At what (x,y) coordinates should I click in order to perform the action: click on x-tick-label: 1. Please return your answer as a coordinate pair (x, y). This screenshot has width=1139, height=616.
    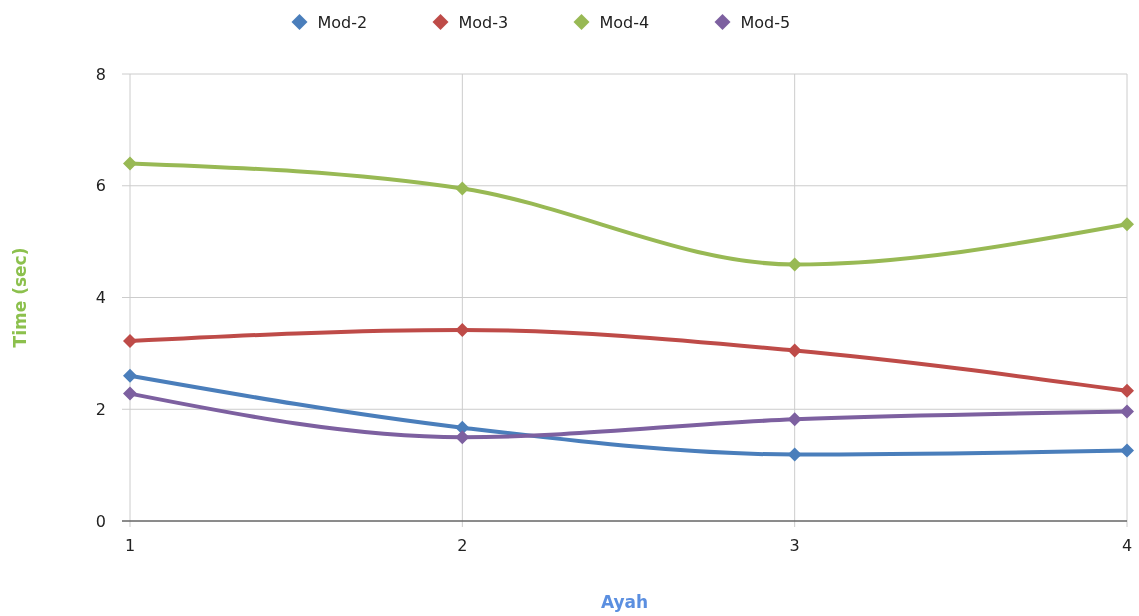
    Looking at the image, I should click on (130, 545).